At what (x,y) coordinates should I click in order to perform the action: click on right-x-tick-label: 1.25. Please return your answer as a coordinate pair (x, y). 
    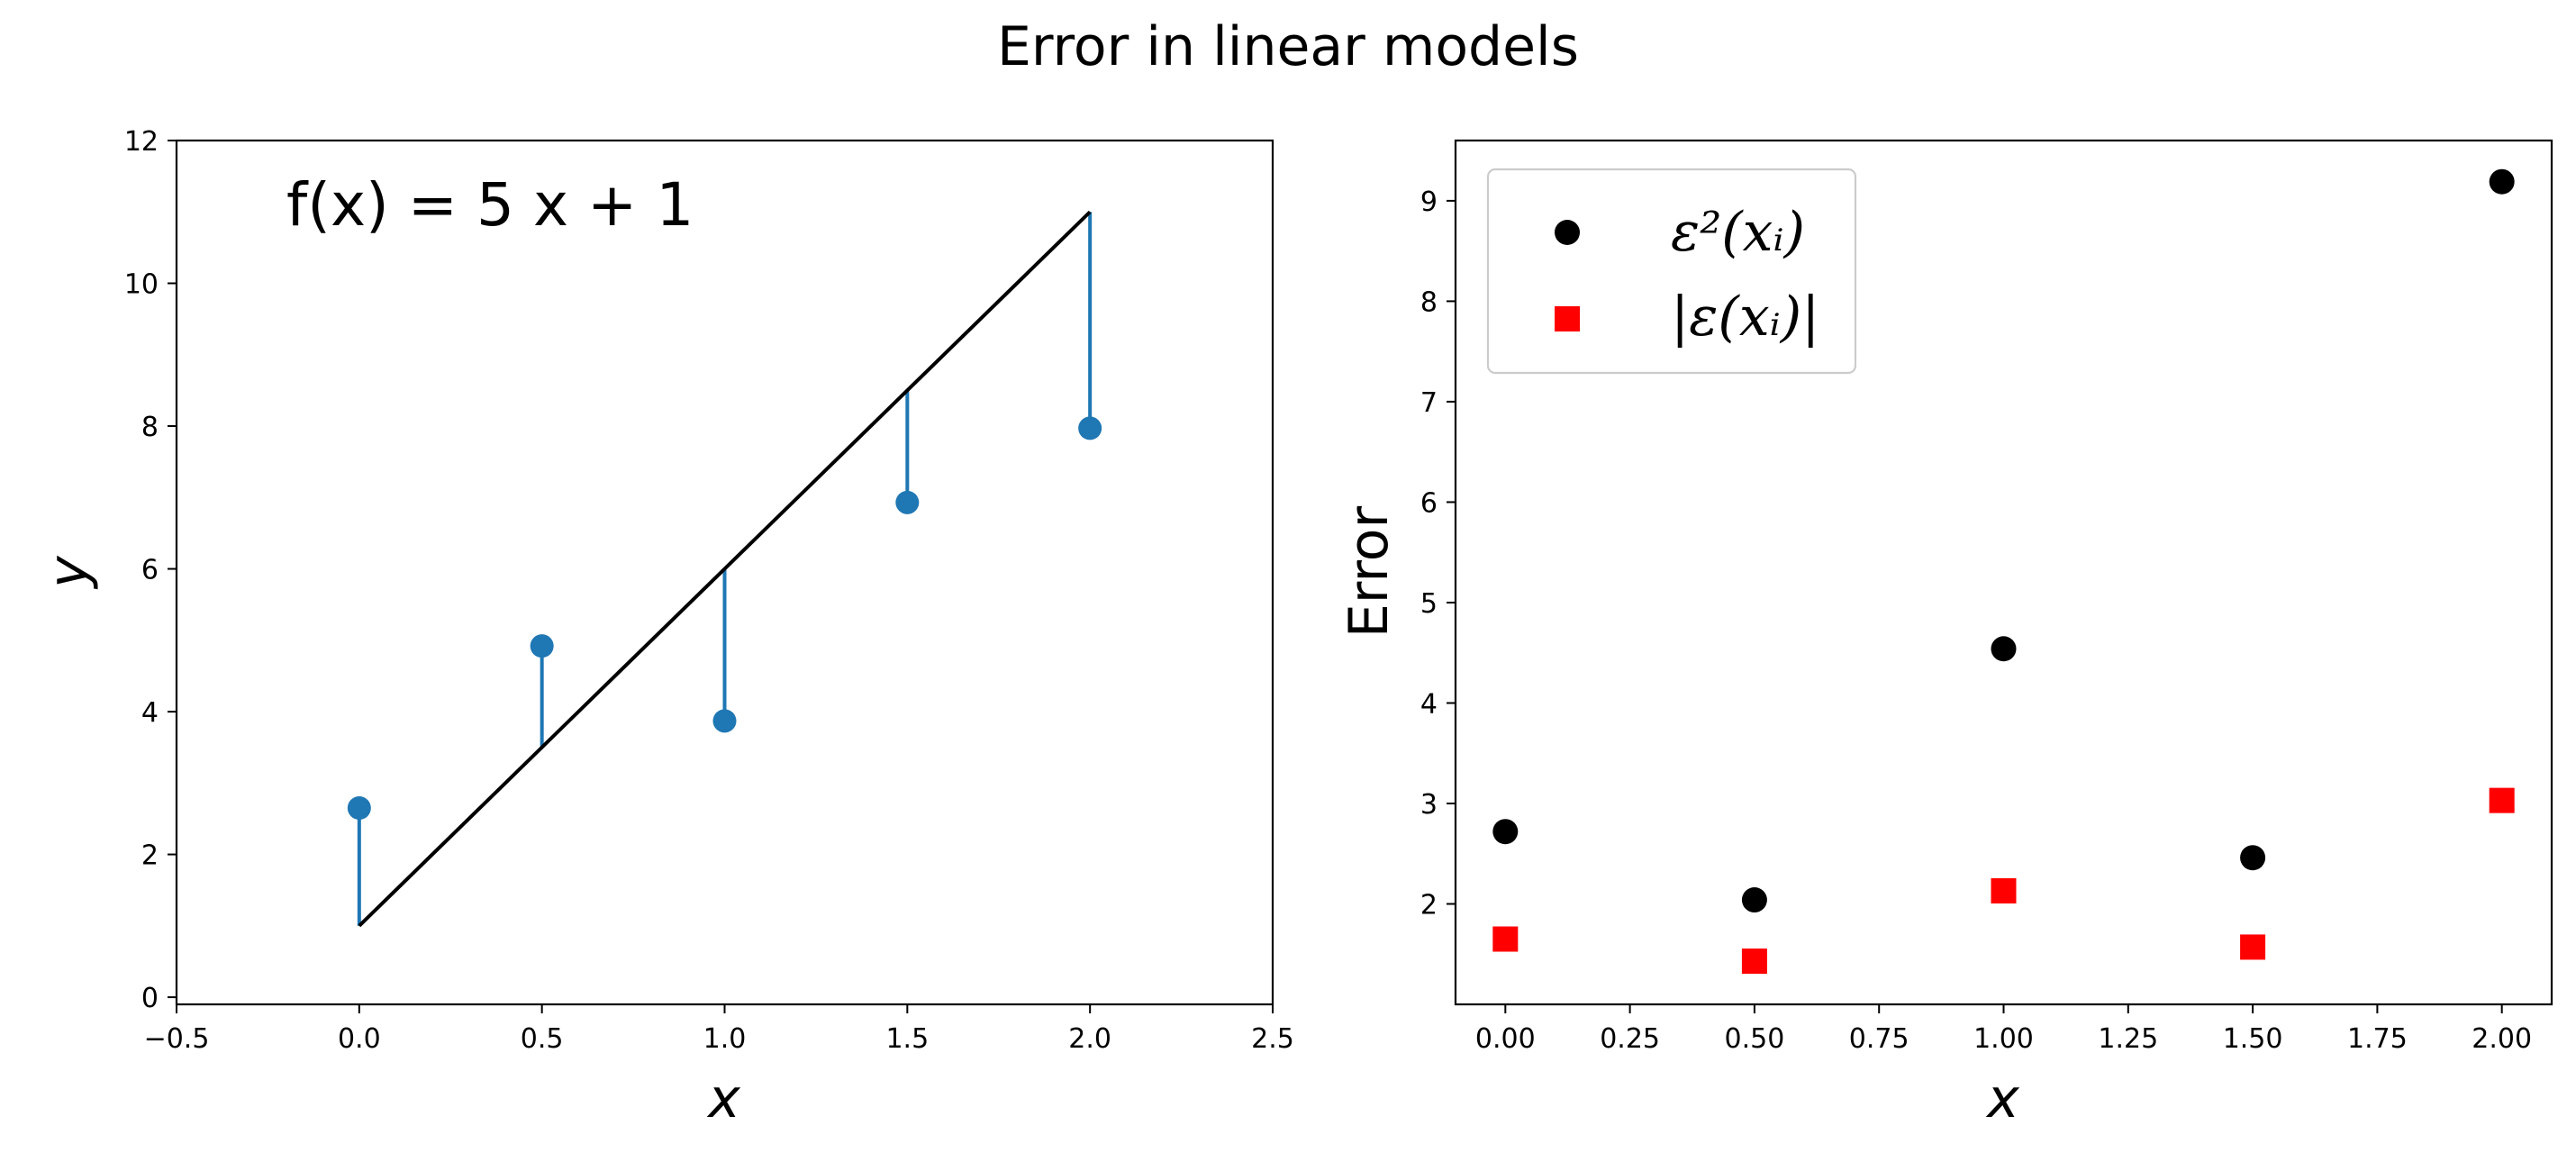
    Looking at the image, I should click on (2128, 1039).